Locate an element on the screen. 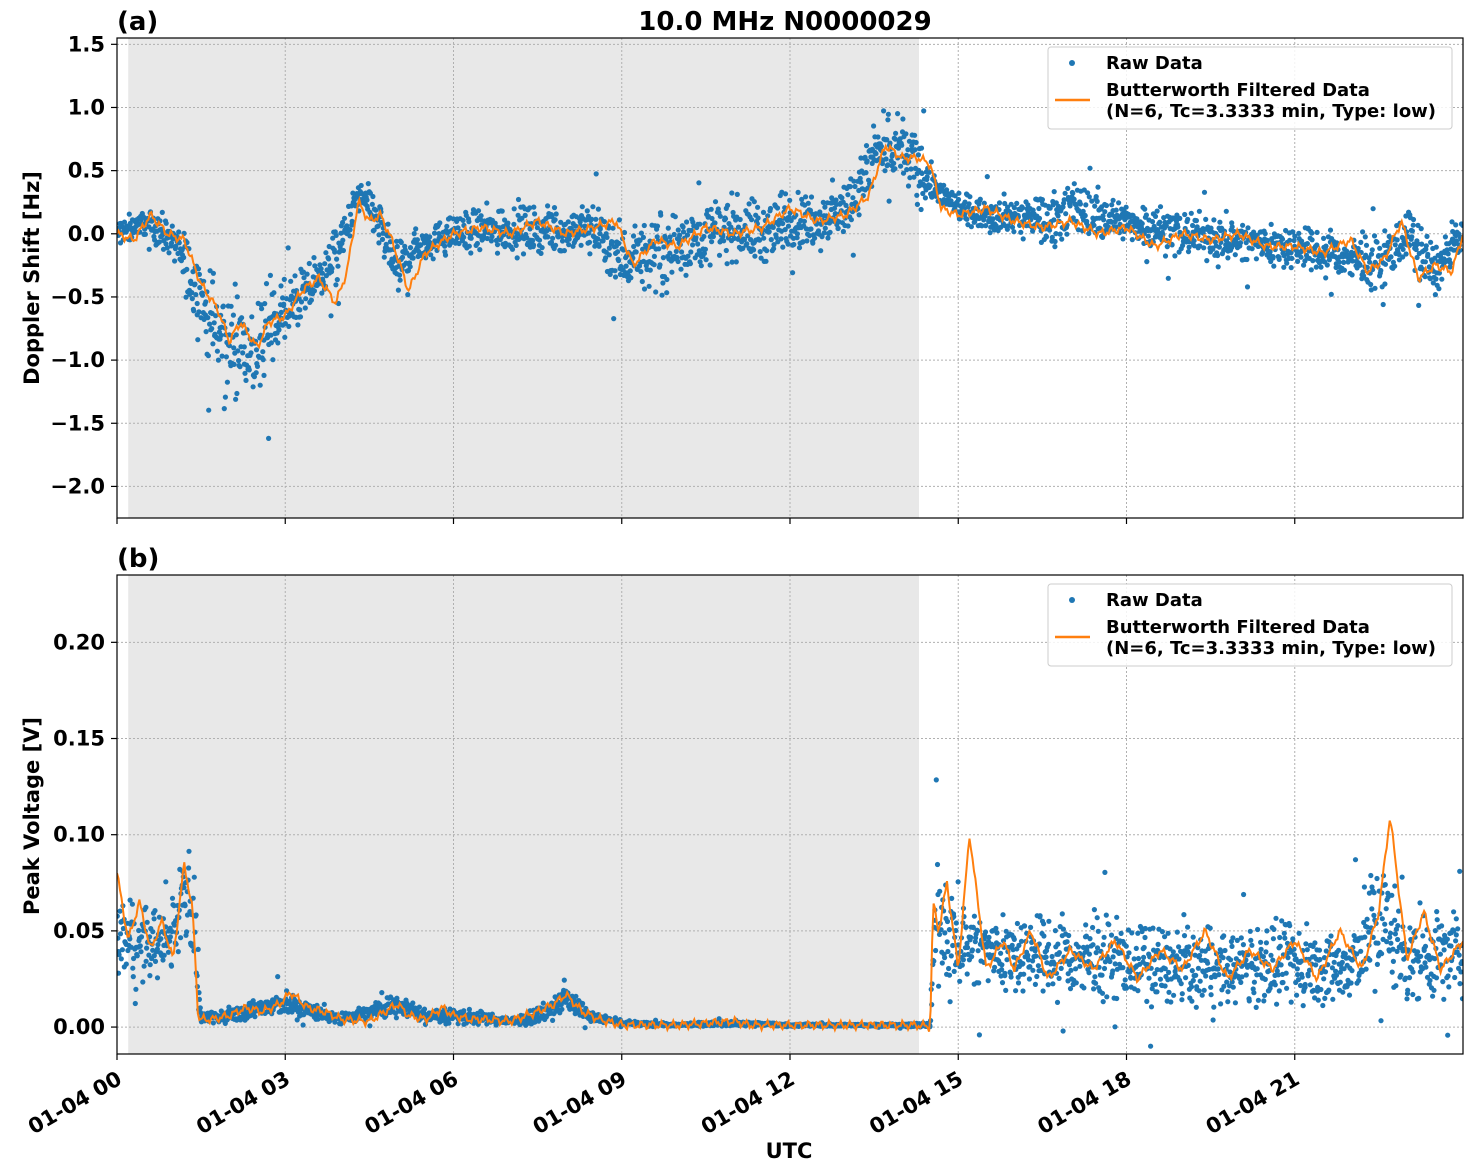  y-axis-label-b: Peak Voltage [V] is located at coordinates (32, 816).